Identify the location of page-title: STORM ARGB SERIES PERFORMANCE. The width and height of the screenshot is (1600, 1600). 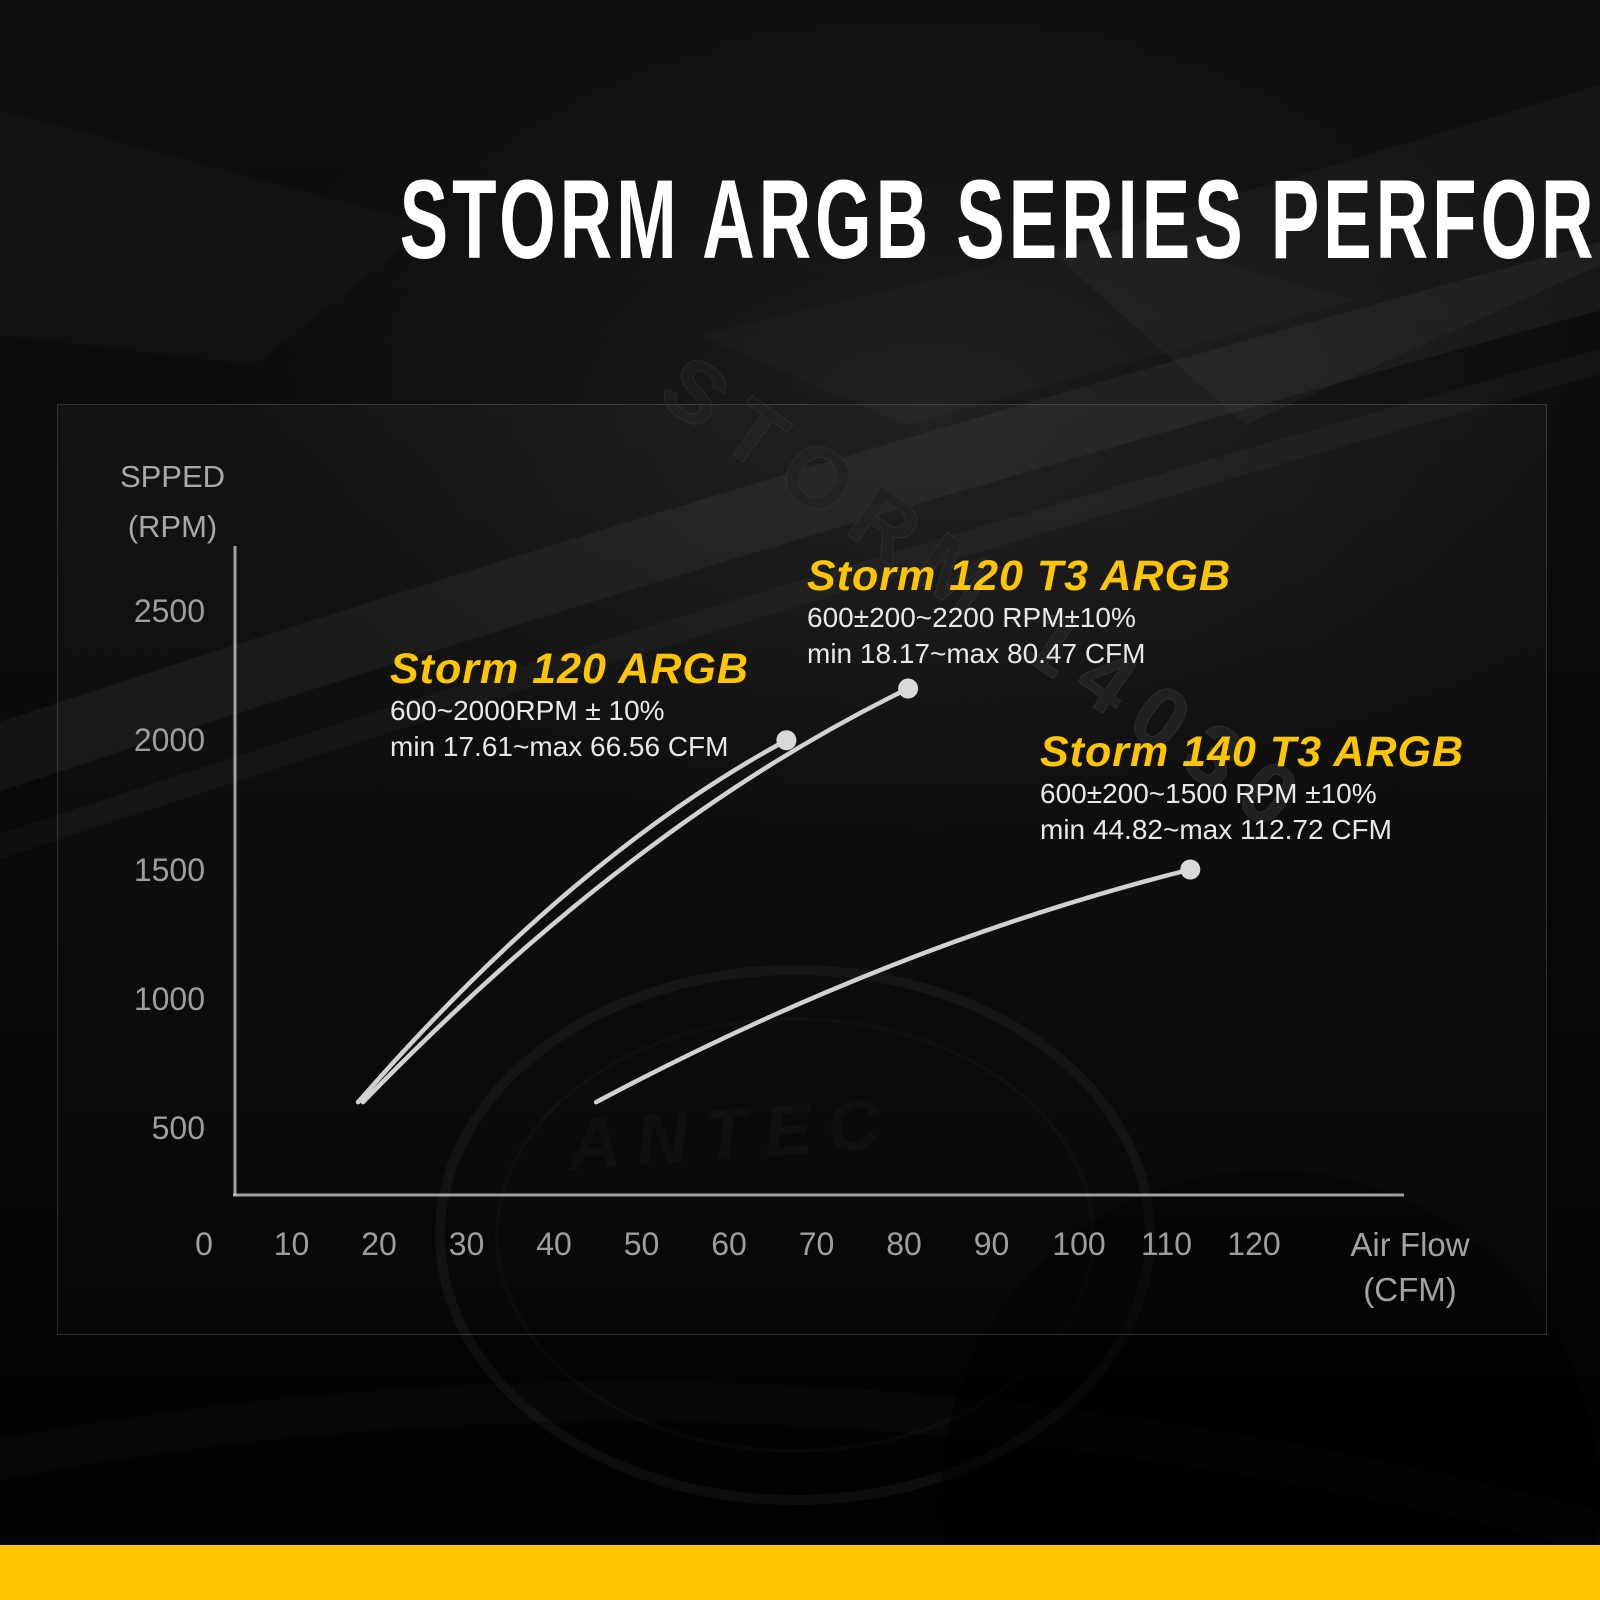
(999, 219).